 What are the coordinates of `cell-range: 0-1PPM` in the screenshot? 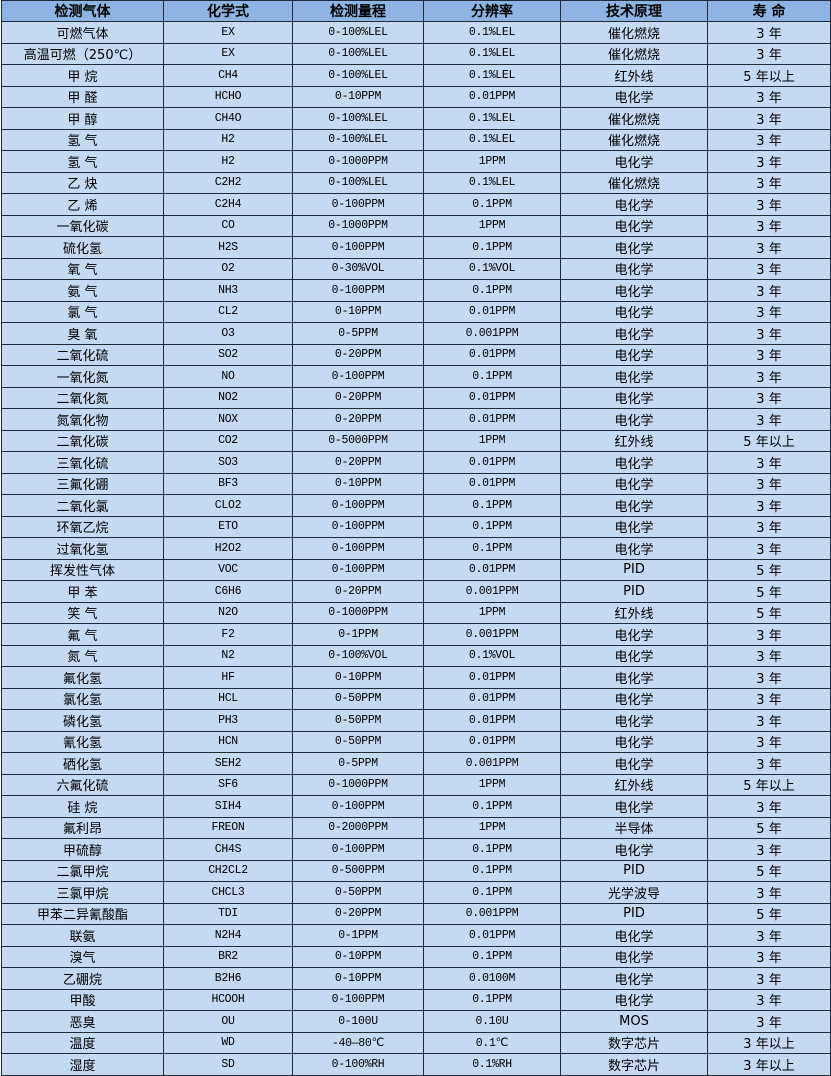 It's located at (358, 935).